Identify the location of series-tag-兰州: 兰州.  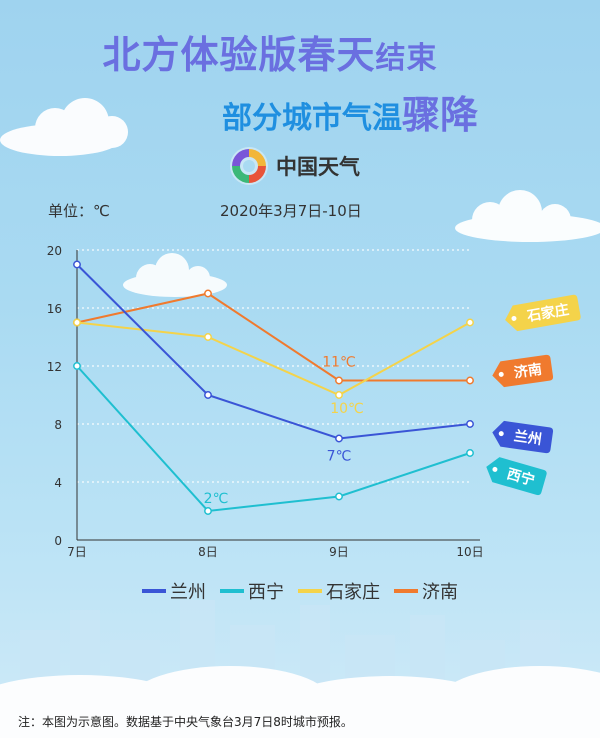
(523, 437).